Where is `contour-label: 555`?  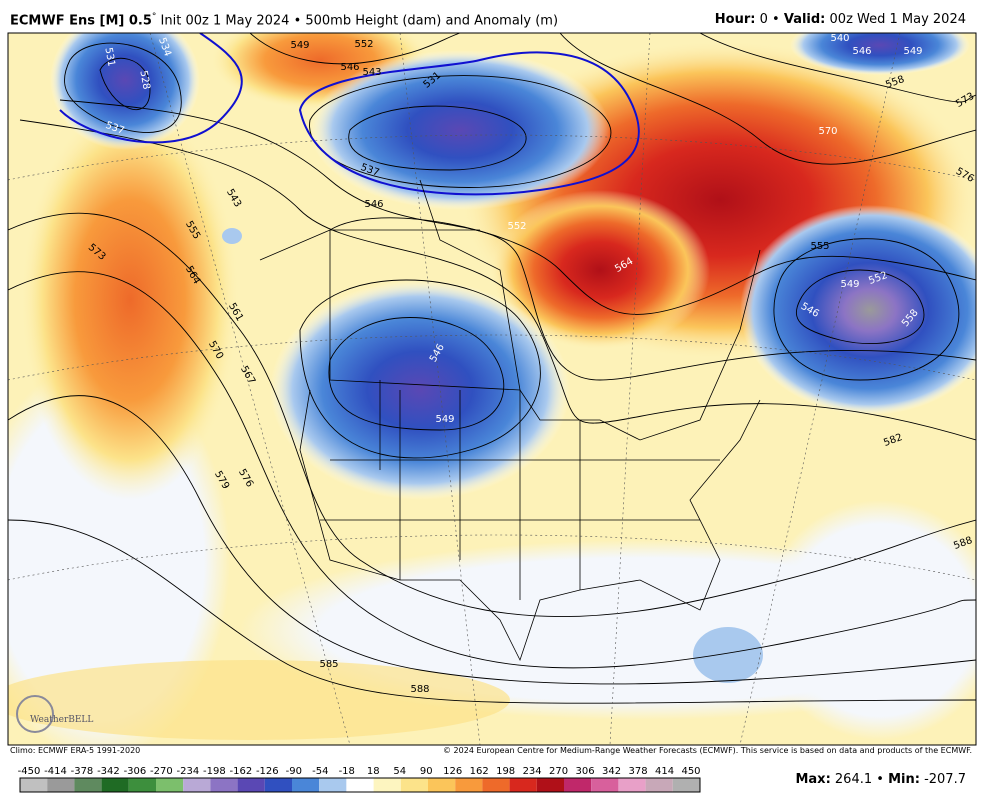 contour-label: 555 is located at coordinates (819, 246).